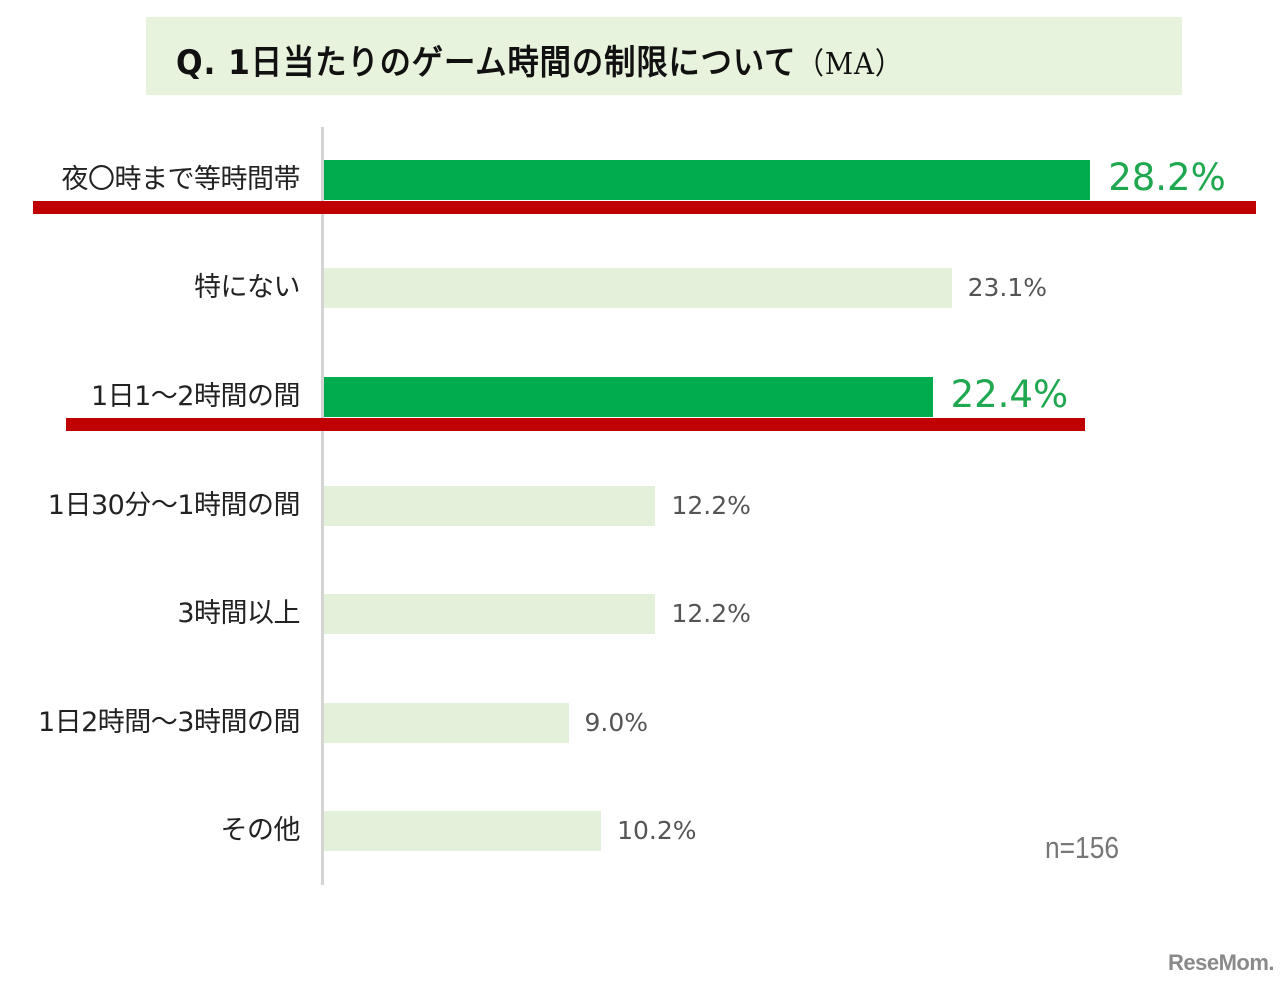 The width and height of the screenshot is (1280, 988). I want to click on chart-row: 特にない 23.1%, so click(640, 288).